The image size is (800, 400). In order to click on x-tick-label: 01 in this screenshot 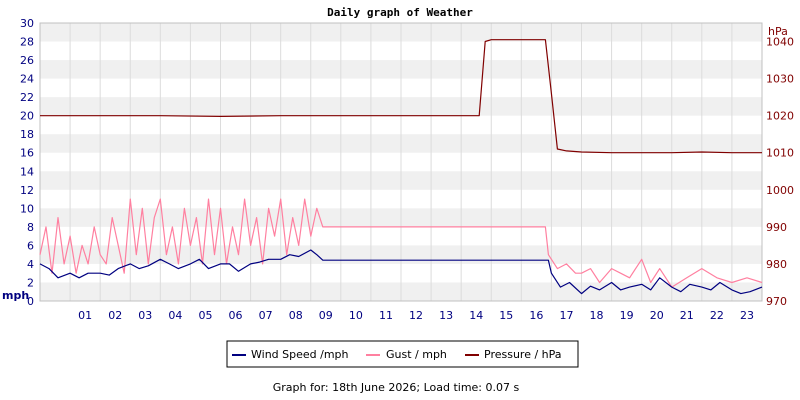, I will do `click(85, 315)`.